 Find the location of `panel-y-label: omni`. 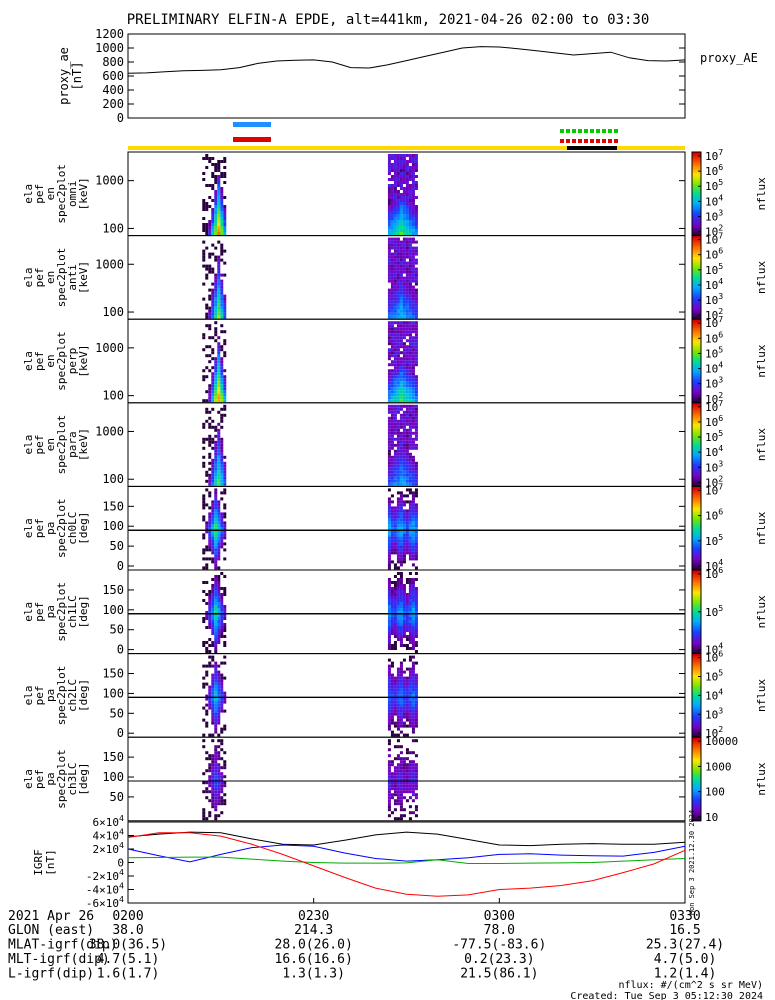

panel-y-label: omni is located at coordinates (72, 194).